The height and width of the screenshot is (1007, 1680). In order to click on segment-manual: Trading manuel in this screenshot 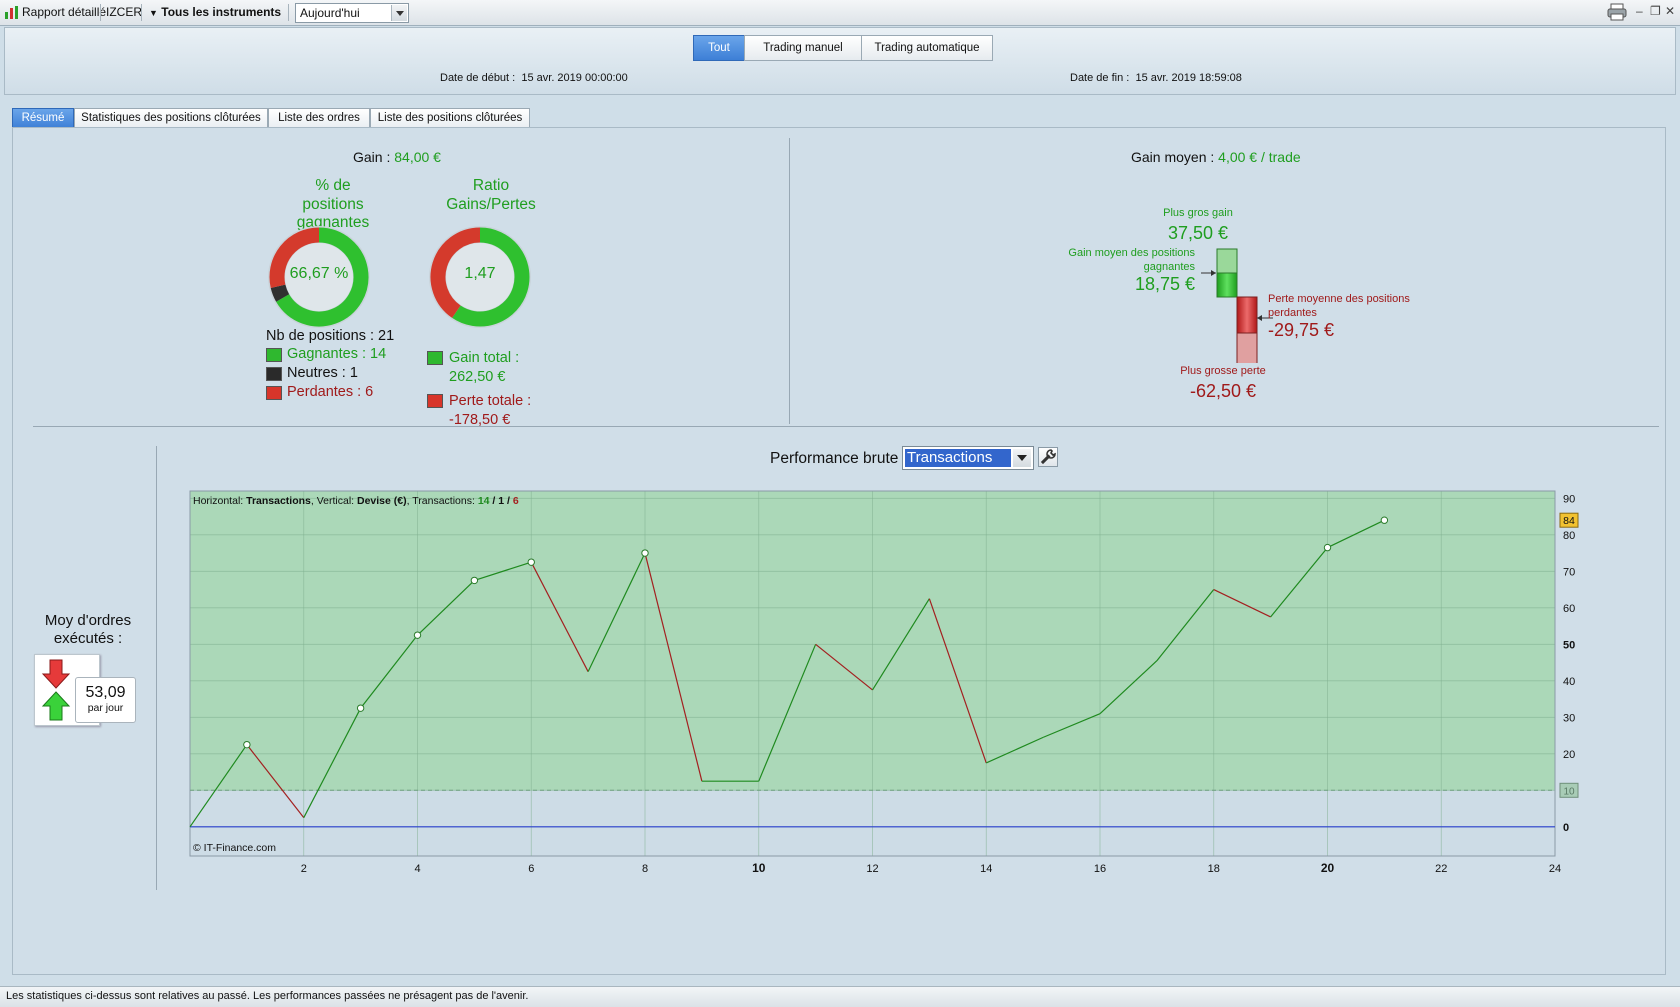, I will do `click(803, 48)`.